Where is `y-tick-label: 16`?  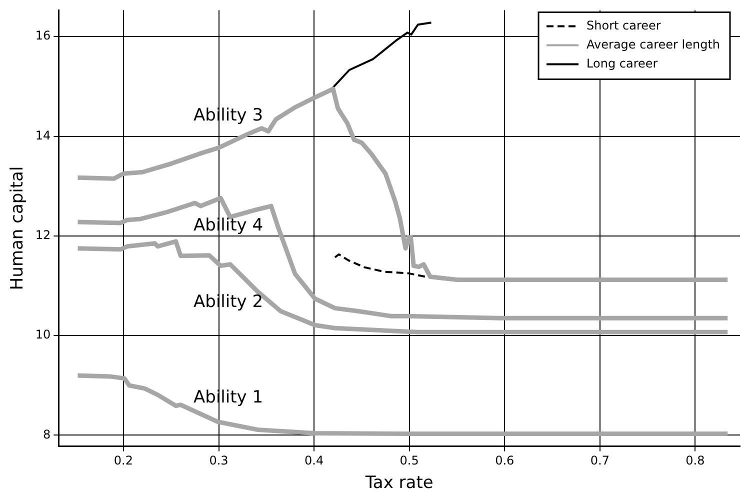 y-tick-label: 16 is located at coordinates (43, 35).